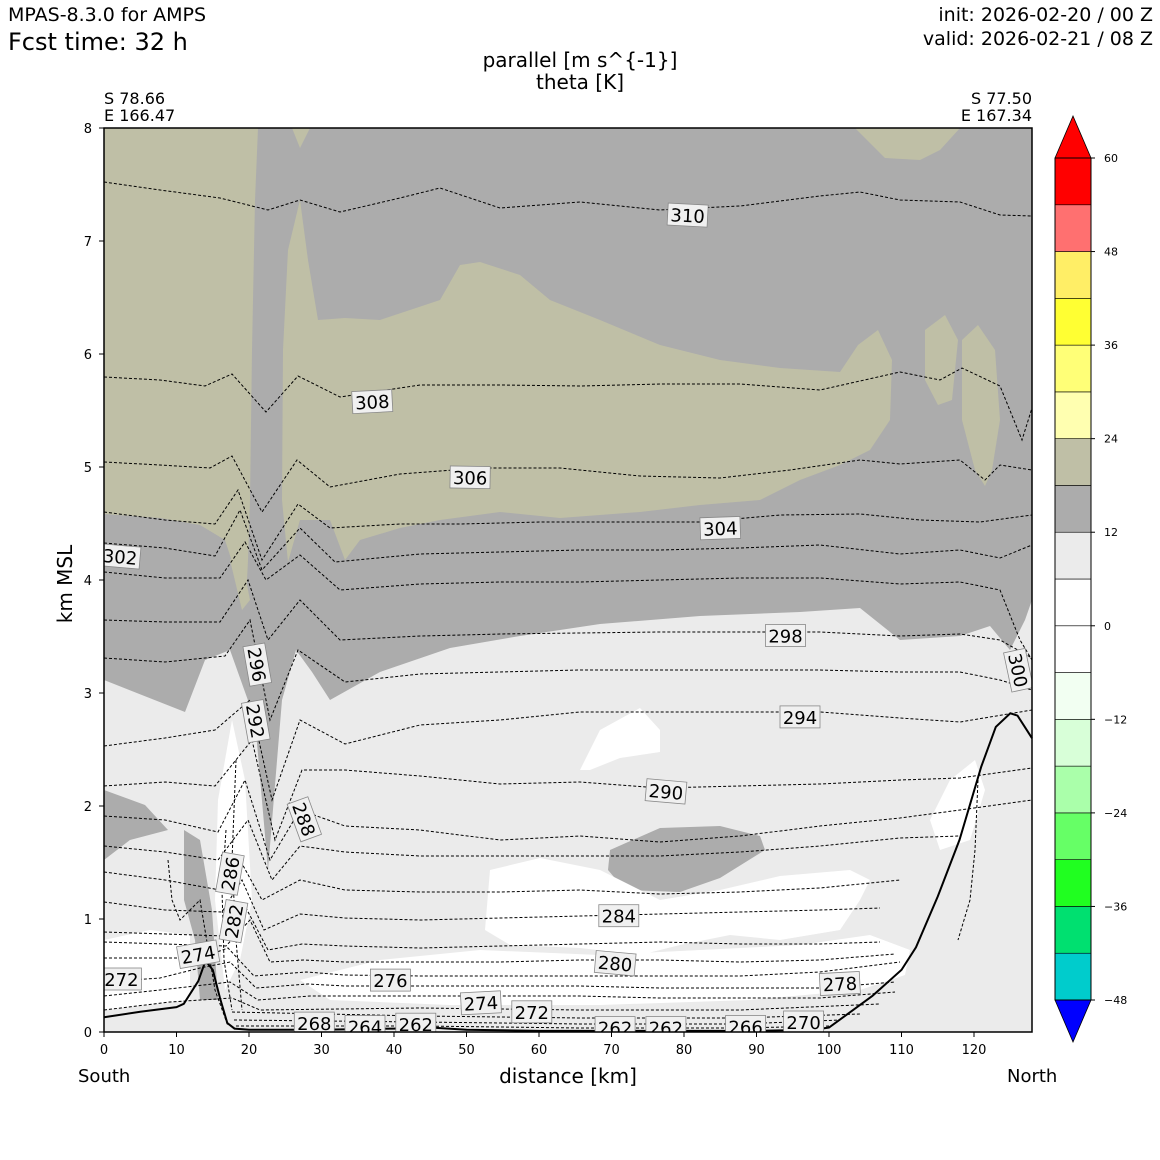 This screenshot has height=1160, width=1160. I want to click on colorbar-tick-label: −48, so click(1115, 1000).